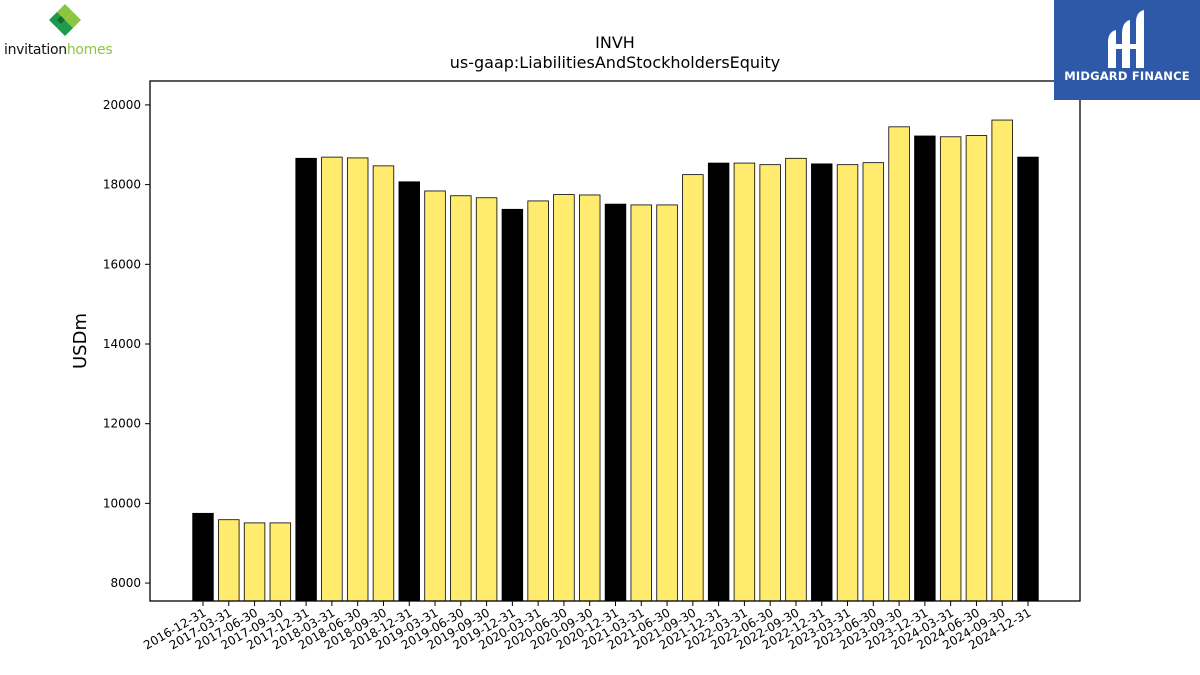 The width and height of the screenshot is (1200, 675). I want to click on y-axis-label: USDm, so click(80, 341).